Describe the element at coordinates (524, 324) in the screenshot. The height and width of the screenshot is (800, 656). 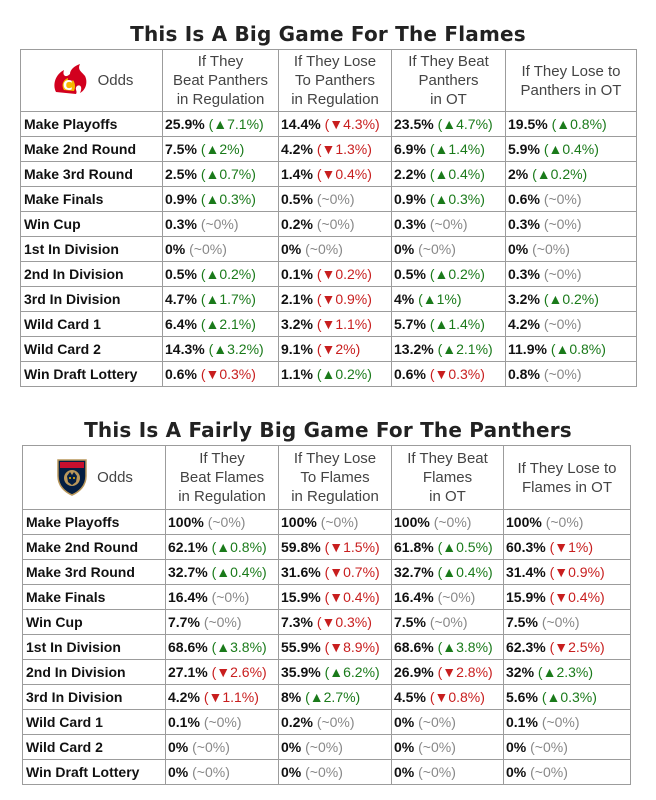
I see `odds-value: 4.2%` at that location.